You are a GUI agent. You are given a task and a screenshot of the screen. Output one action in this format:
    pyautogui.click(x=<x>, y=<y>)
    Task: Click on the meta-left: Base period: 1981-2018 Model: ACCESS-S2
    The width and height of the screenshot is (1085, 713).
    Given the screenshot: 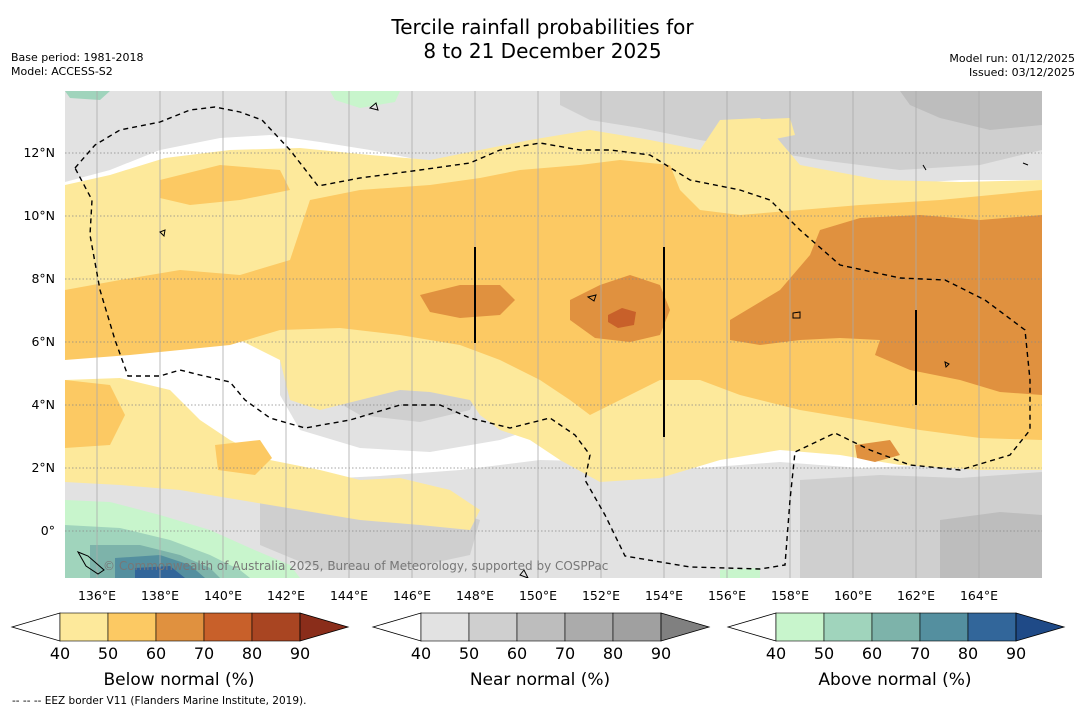 What is the action you would take?
    pyautogui.click(x=77, y=65)
    